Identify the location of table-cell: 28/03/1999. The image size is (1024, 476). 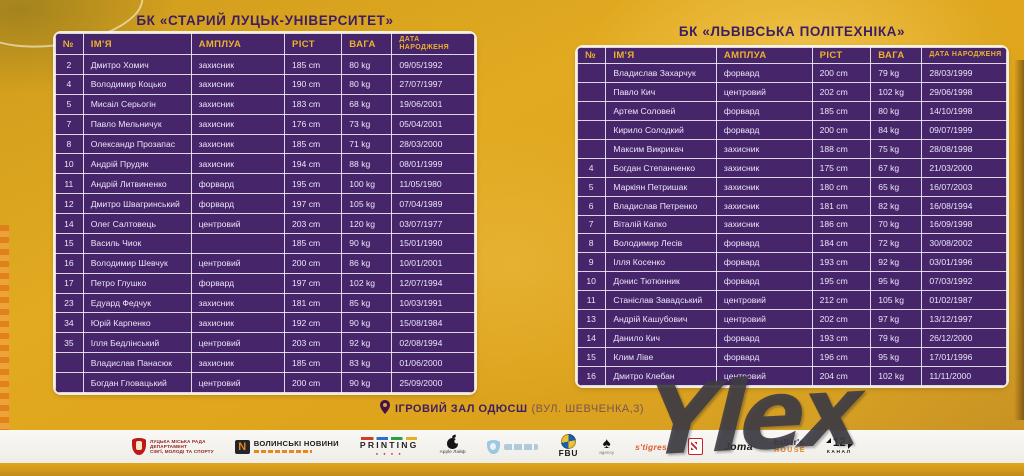
(964, 73).